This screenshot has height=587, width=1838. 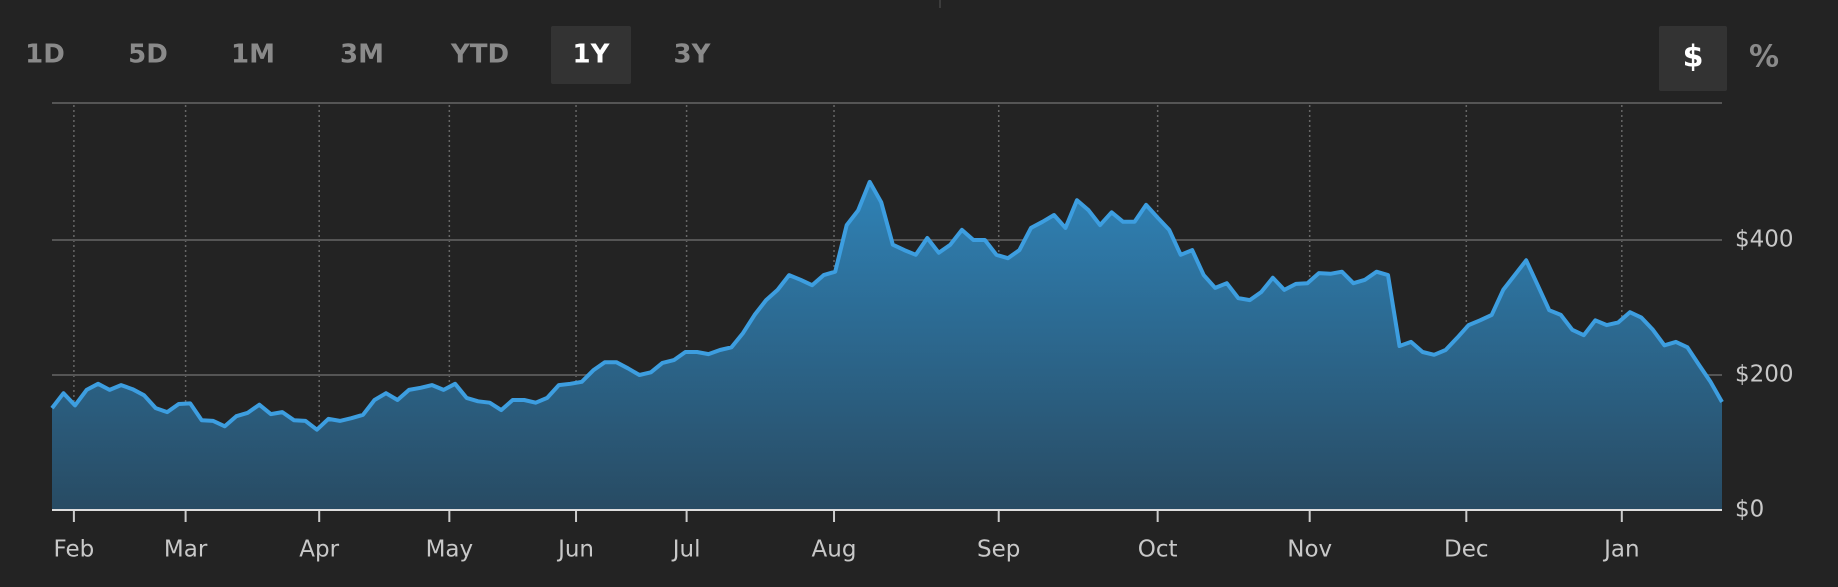 I want to click on range-button: 1M, so click(x=253, y=55).